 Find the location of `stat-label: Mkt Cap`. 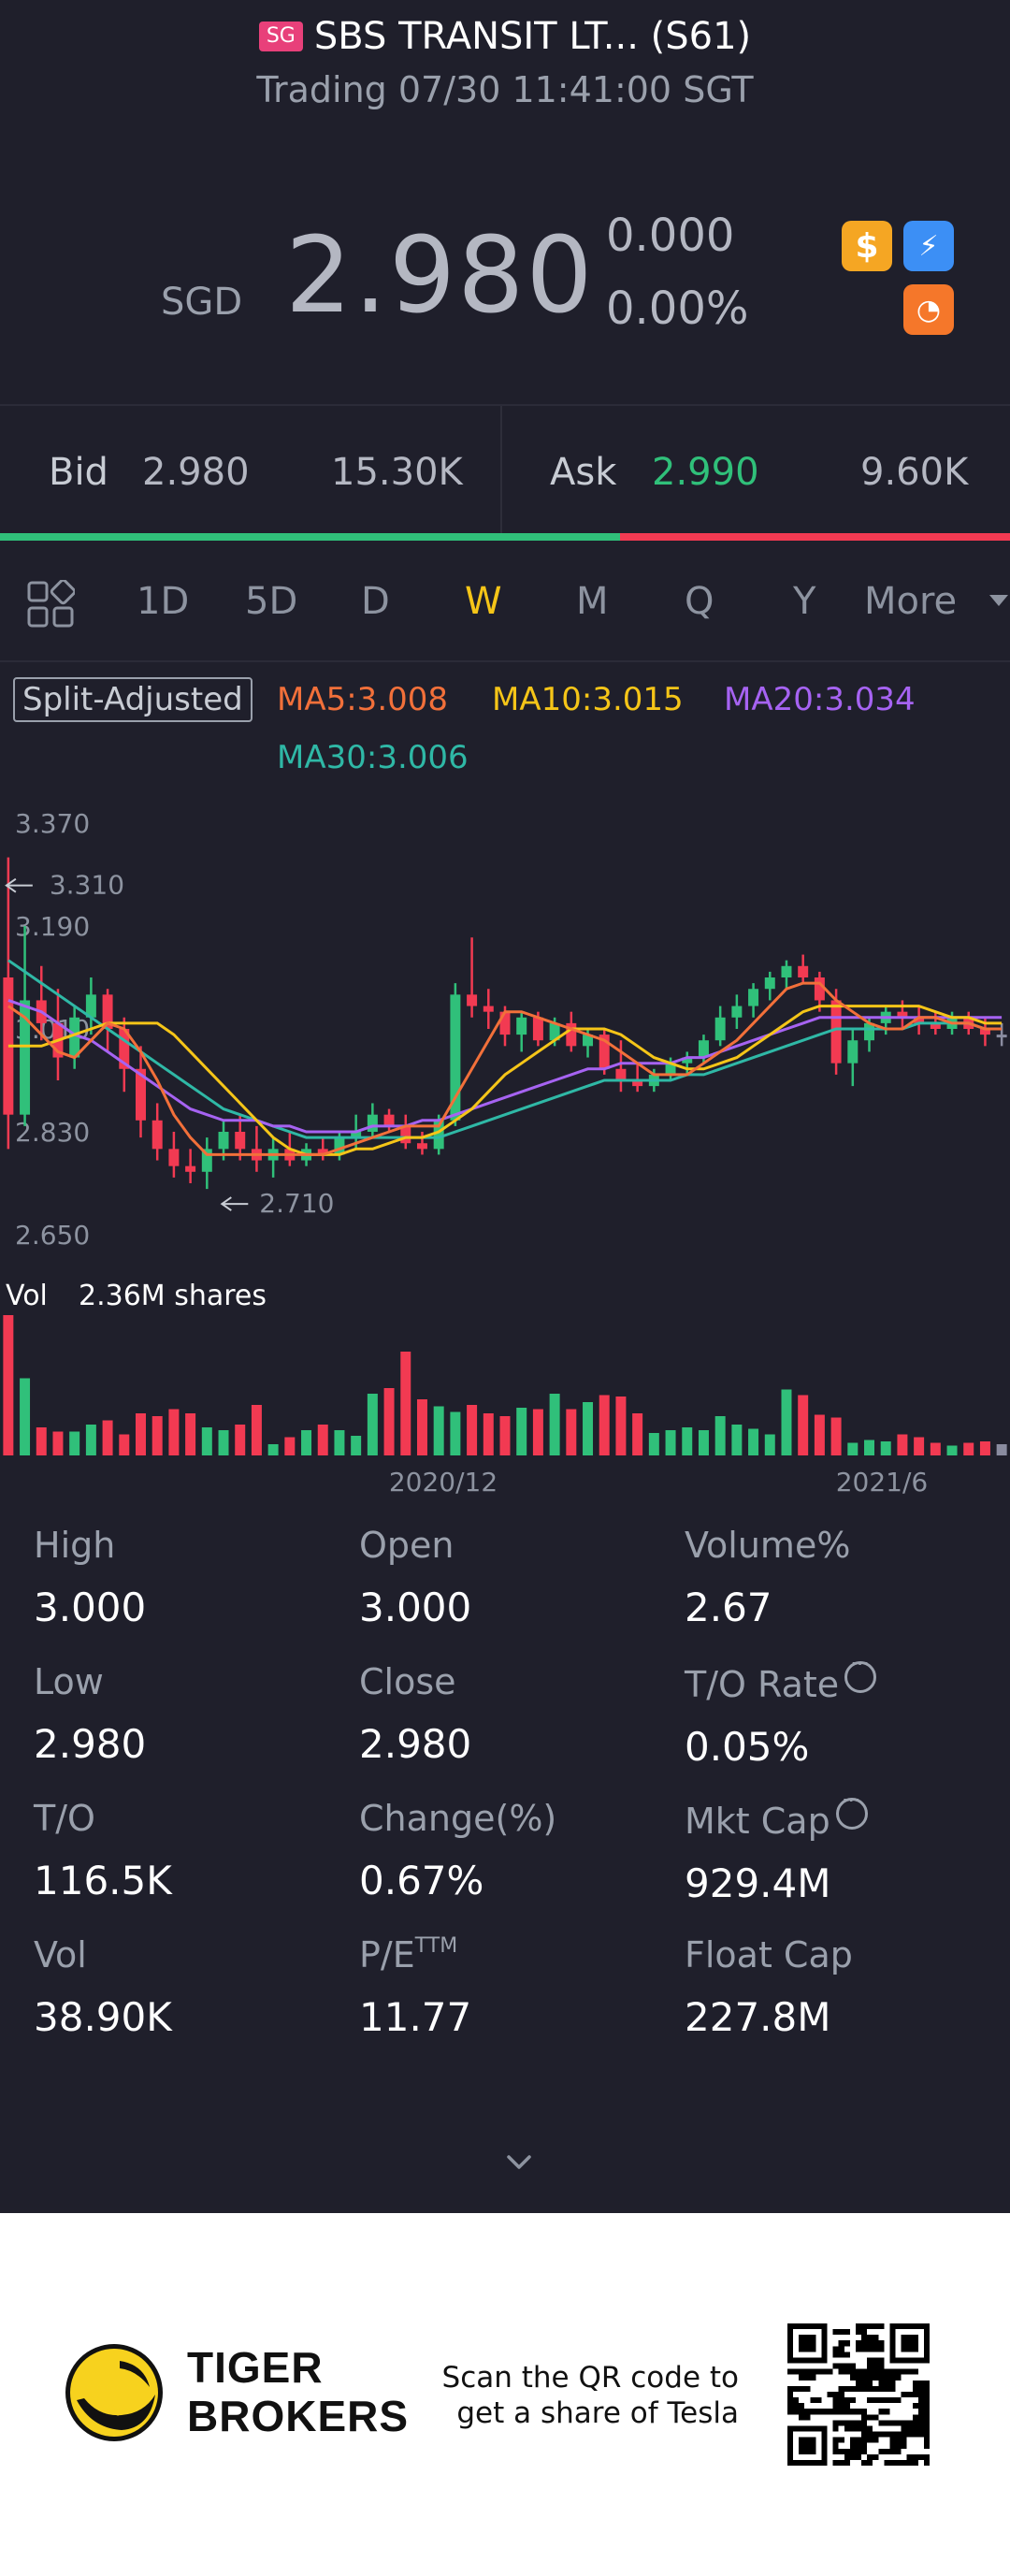

stat-label: Mkt Cap is located at coordinates (844, 1814).